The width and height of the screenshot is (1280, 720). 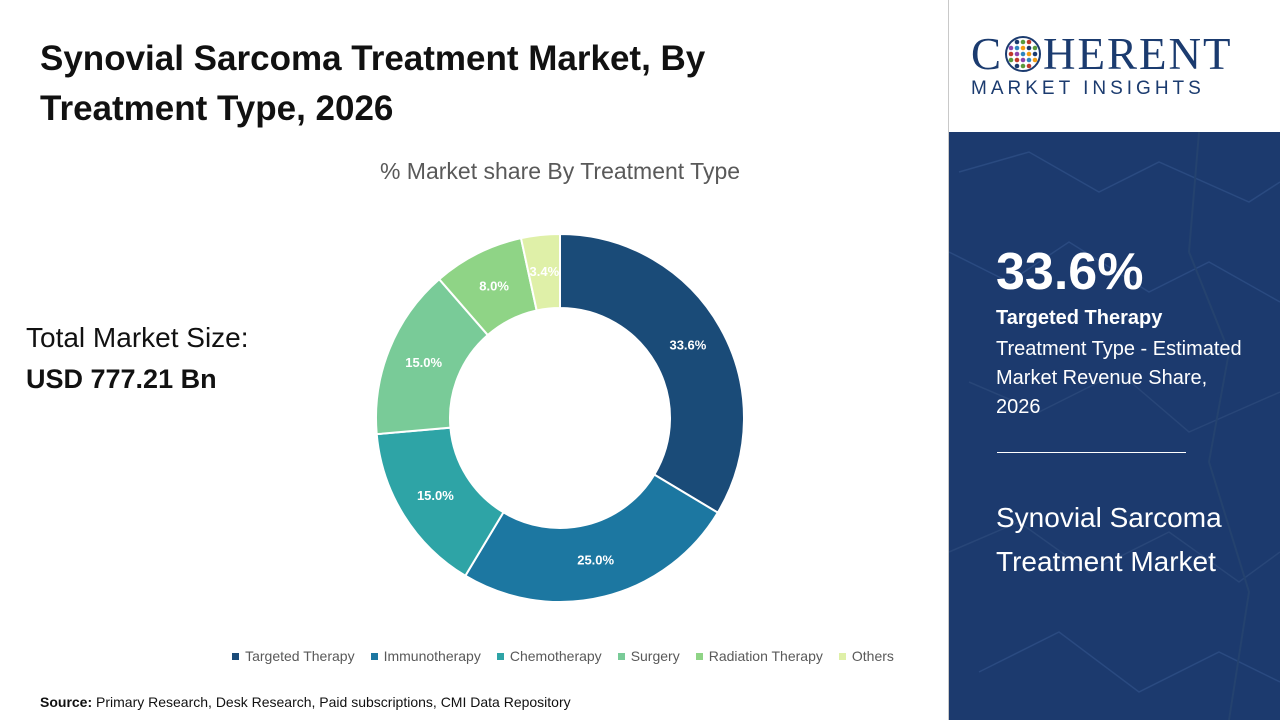 What do you see at coordinates (655, 656) in the screenshot?
I see `legend-label: Surgery` at bounding box center [655, 656].